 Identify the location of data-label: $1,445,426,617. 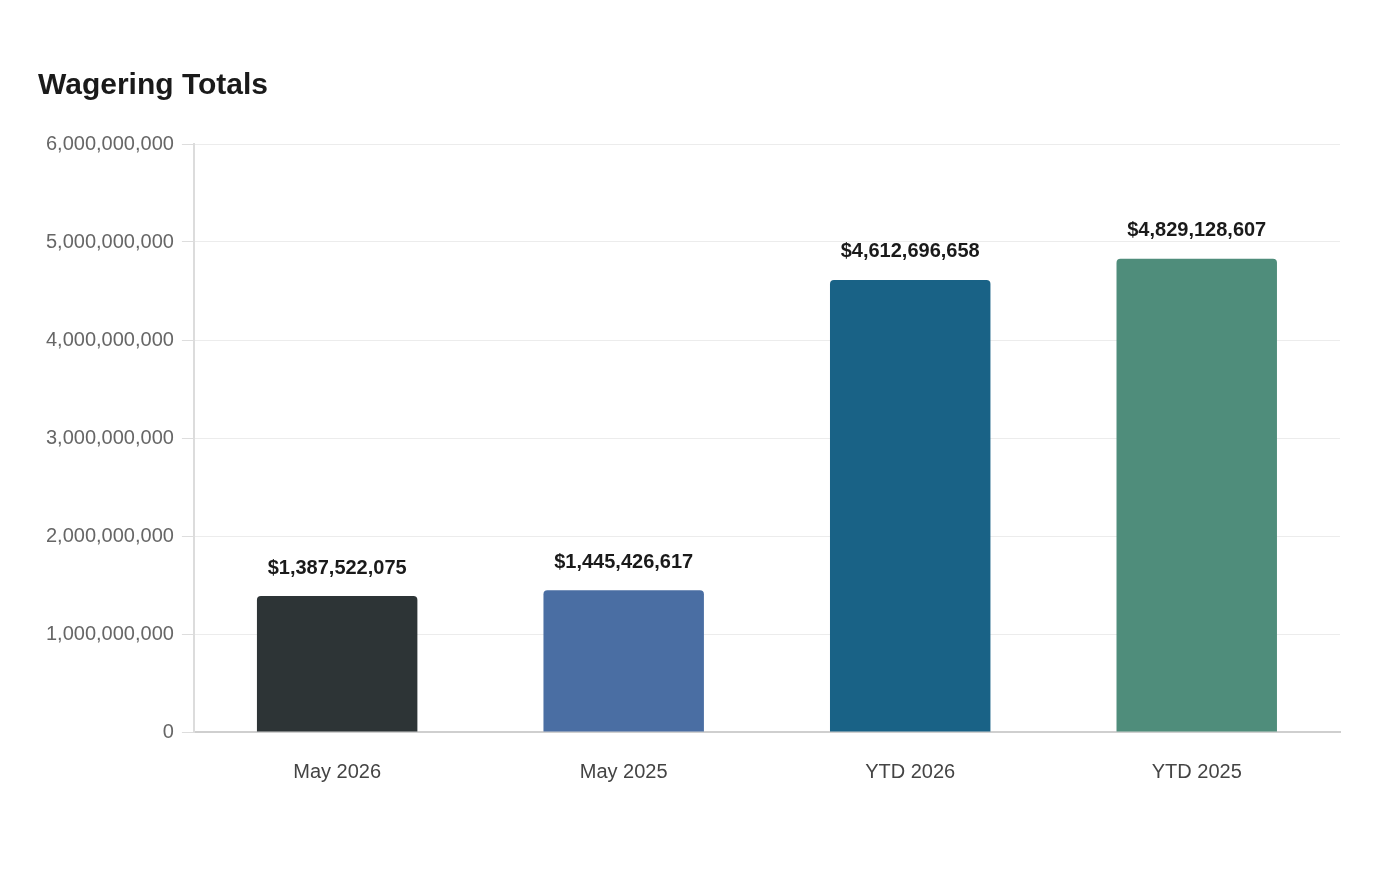
(624, 560).